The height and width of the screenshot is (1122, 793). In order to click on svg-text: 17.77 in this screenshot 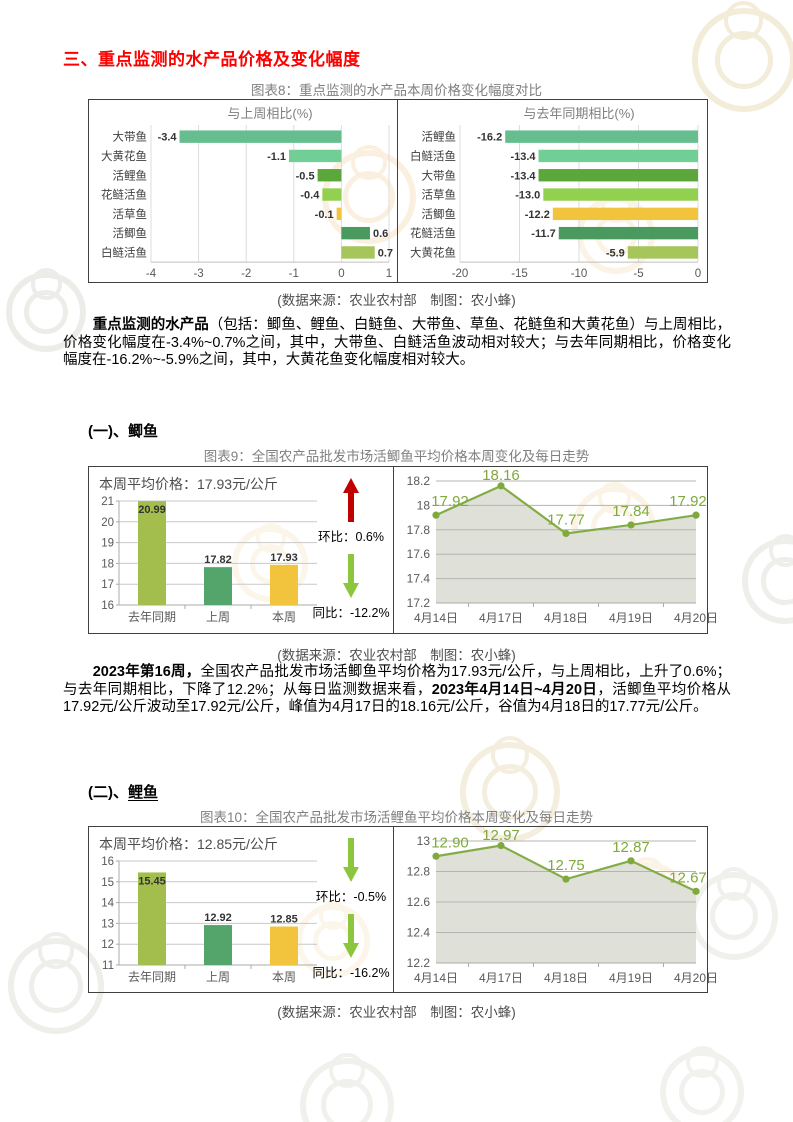, I will do `click(566, 519)`.